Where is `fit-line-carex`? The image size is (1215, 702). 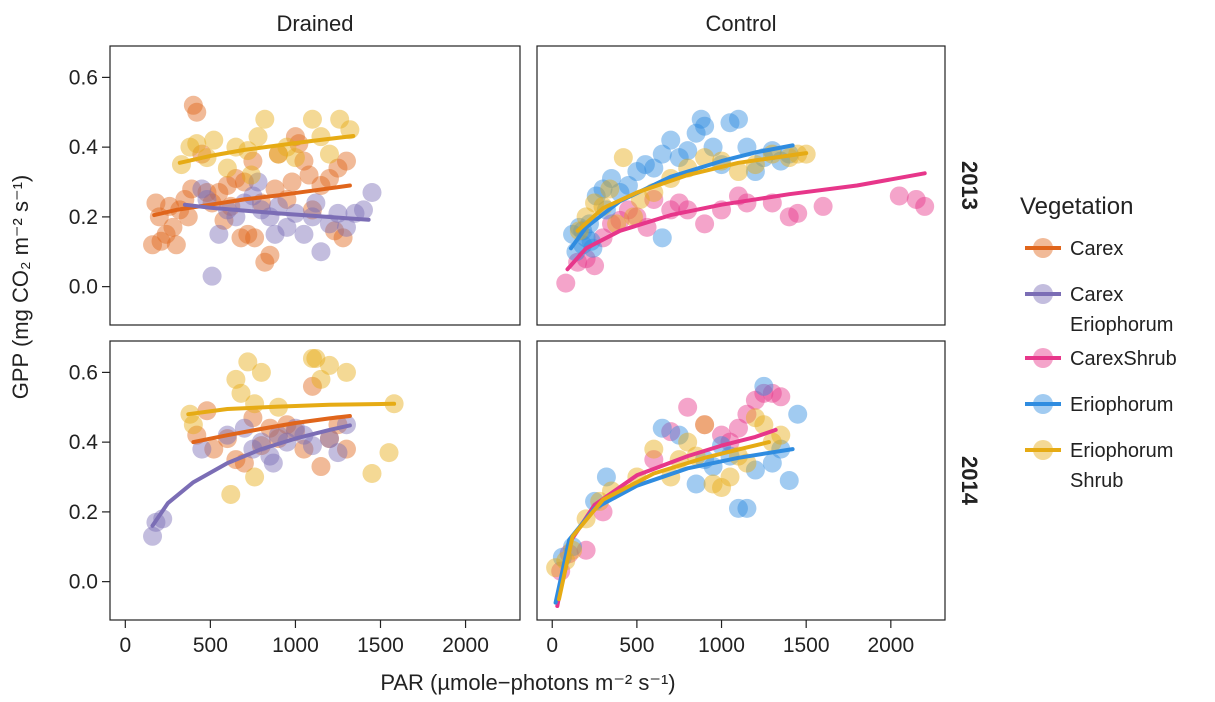
fit-line-carex is located at coordinates (271, 429).